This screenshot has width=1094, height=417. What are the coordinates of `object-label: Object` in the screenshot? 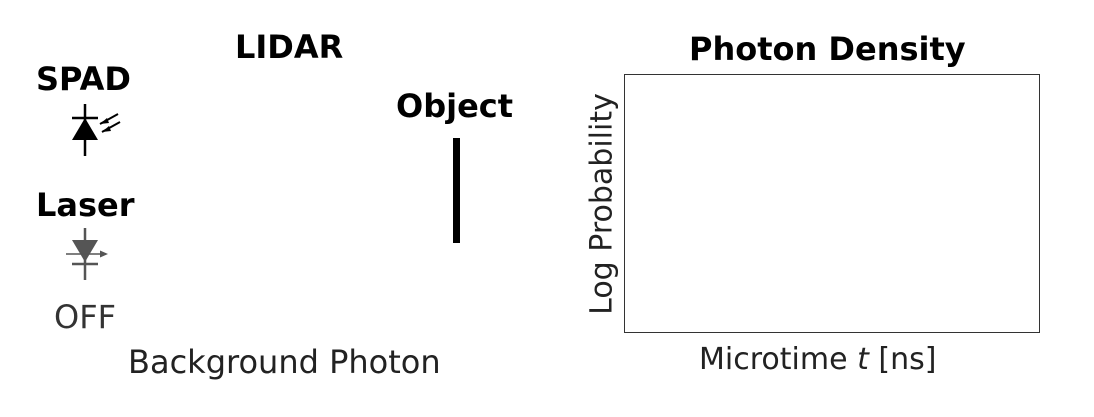 It's located at (455, 106).